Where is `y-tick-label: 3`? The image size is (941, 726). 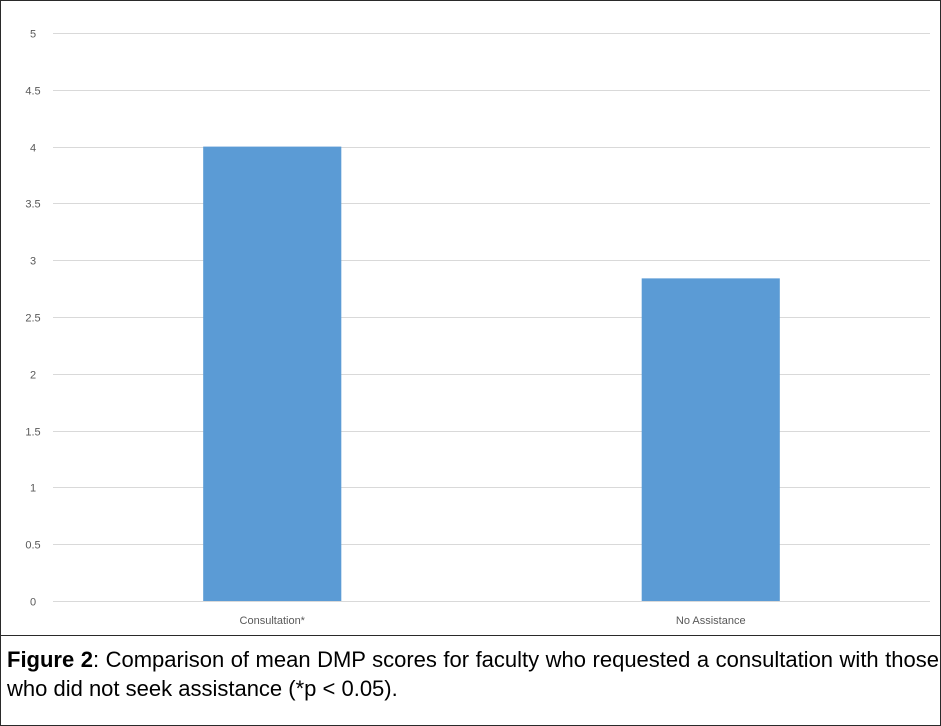 y-tick-label: 3 is located at coordinates (33, 262).